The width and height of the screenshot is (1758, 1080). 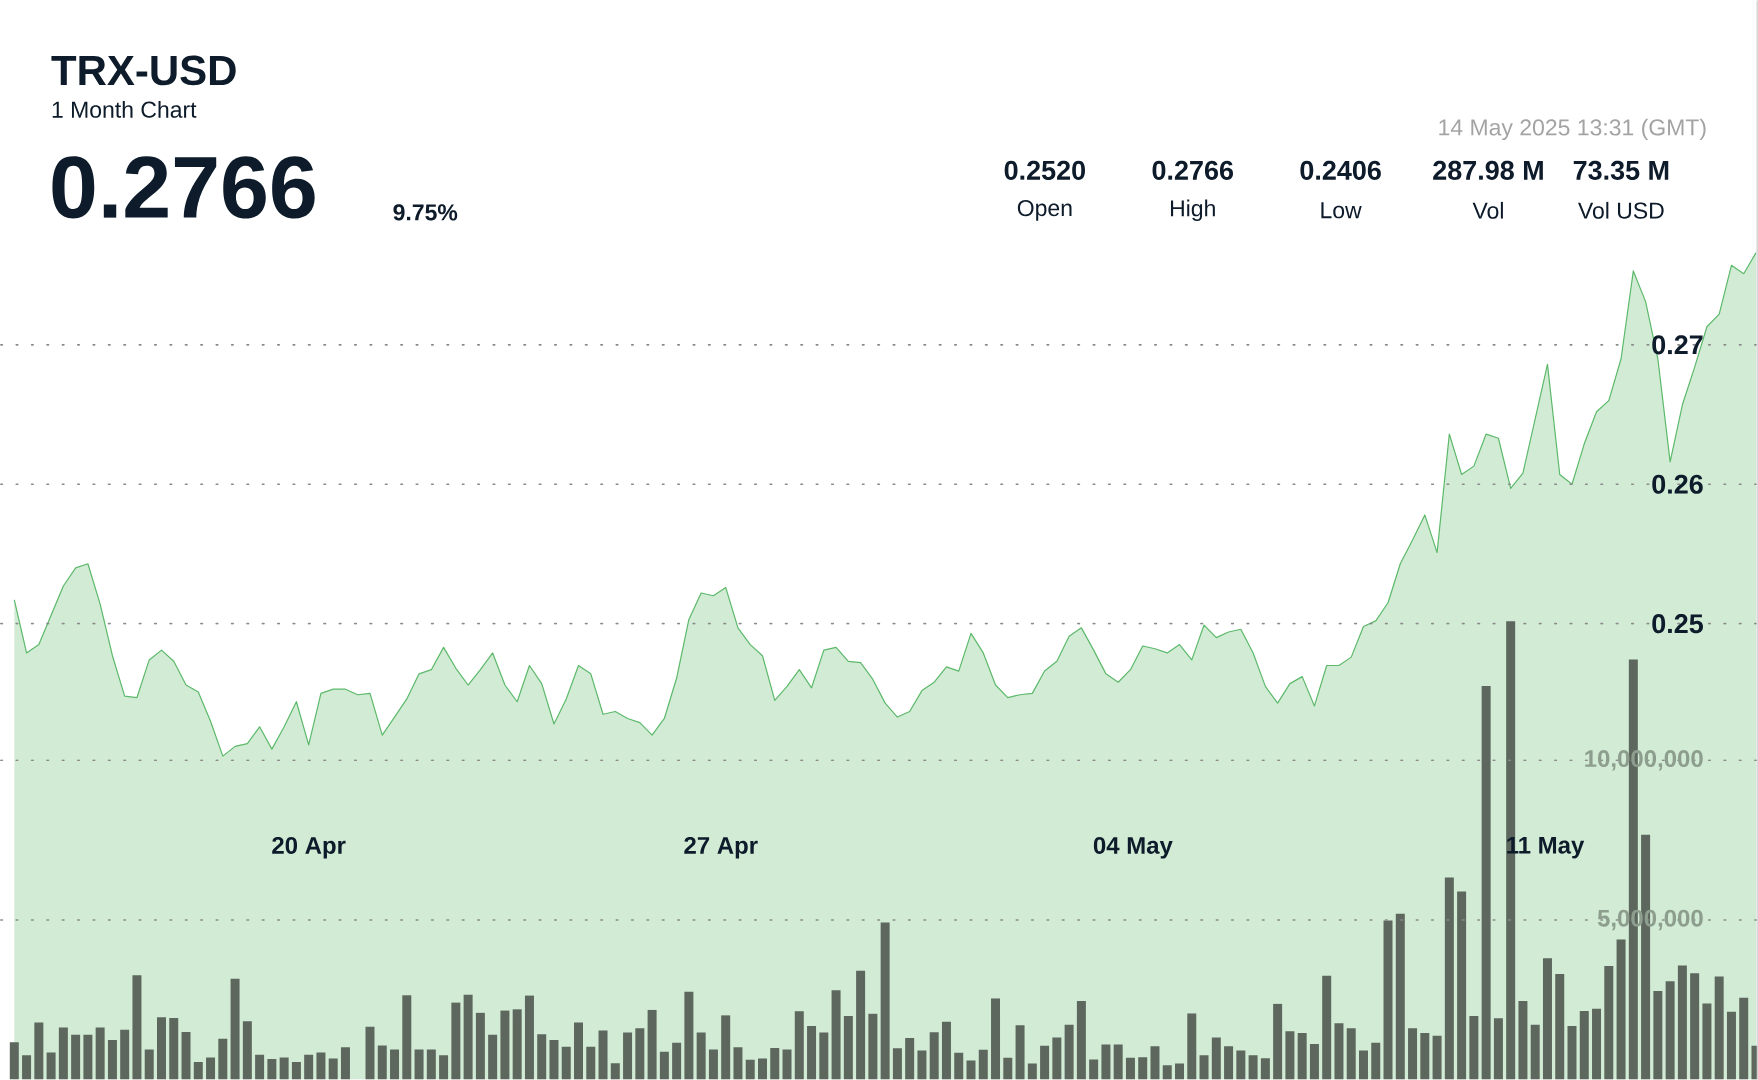 What do you see at coordinates (1488, 170) in the screenshot?
I see `annotation: 287.98 M` at bounding box center [1488, 170].